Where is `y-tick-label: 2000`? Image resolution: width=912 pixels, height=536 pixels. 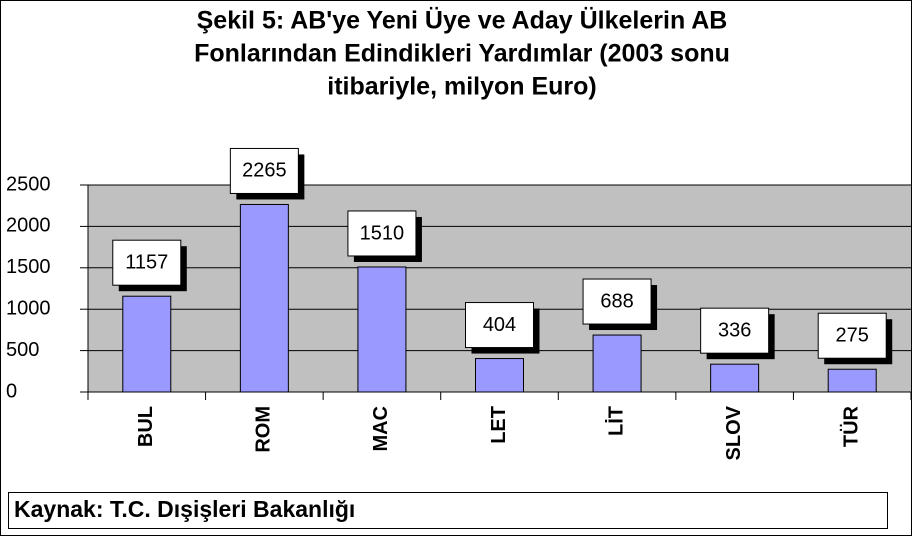
y-tick-label: 2000 is located at coordinates (28, 226).